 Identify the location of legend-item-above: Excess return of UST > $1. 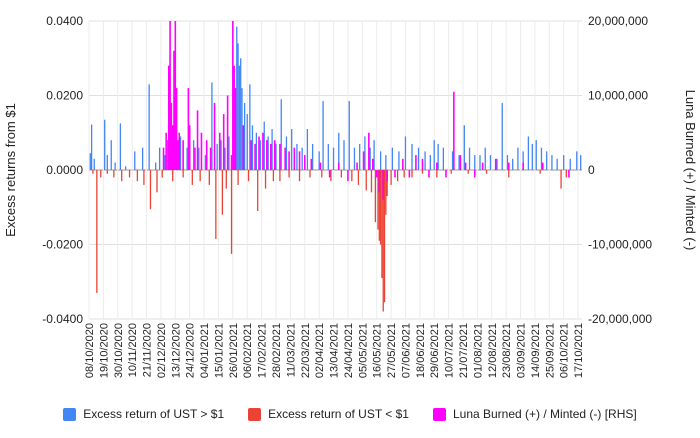
(143, 414).